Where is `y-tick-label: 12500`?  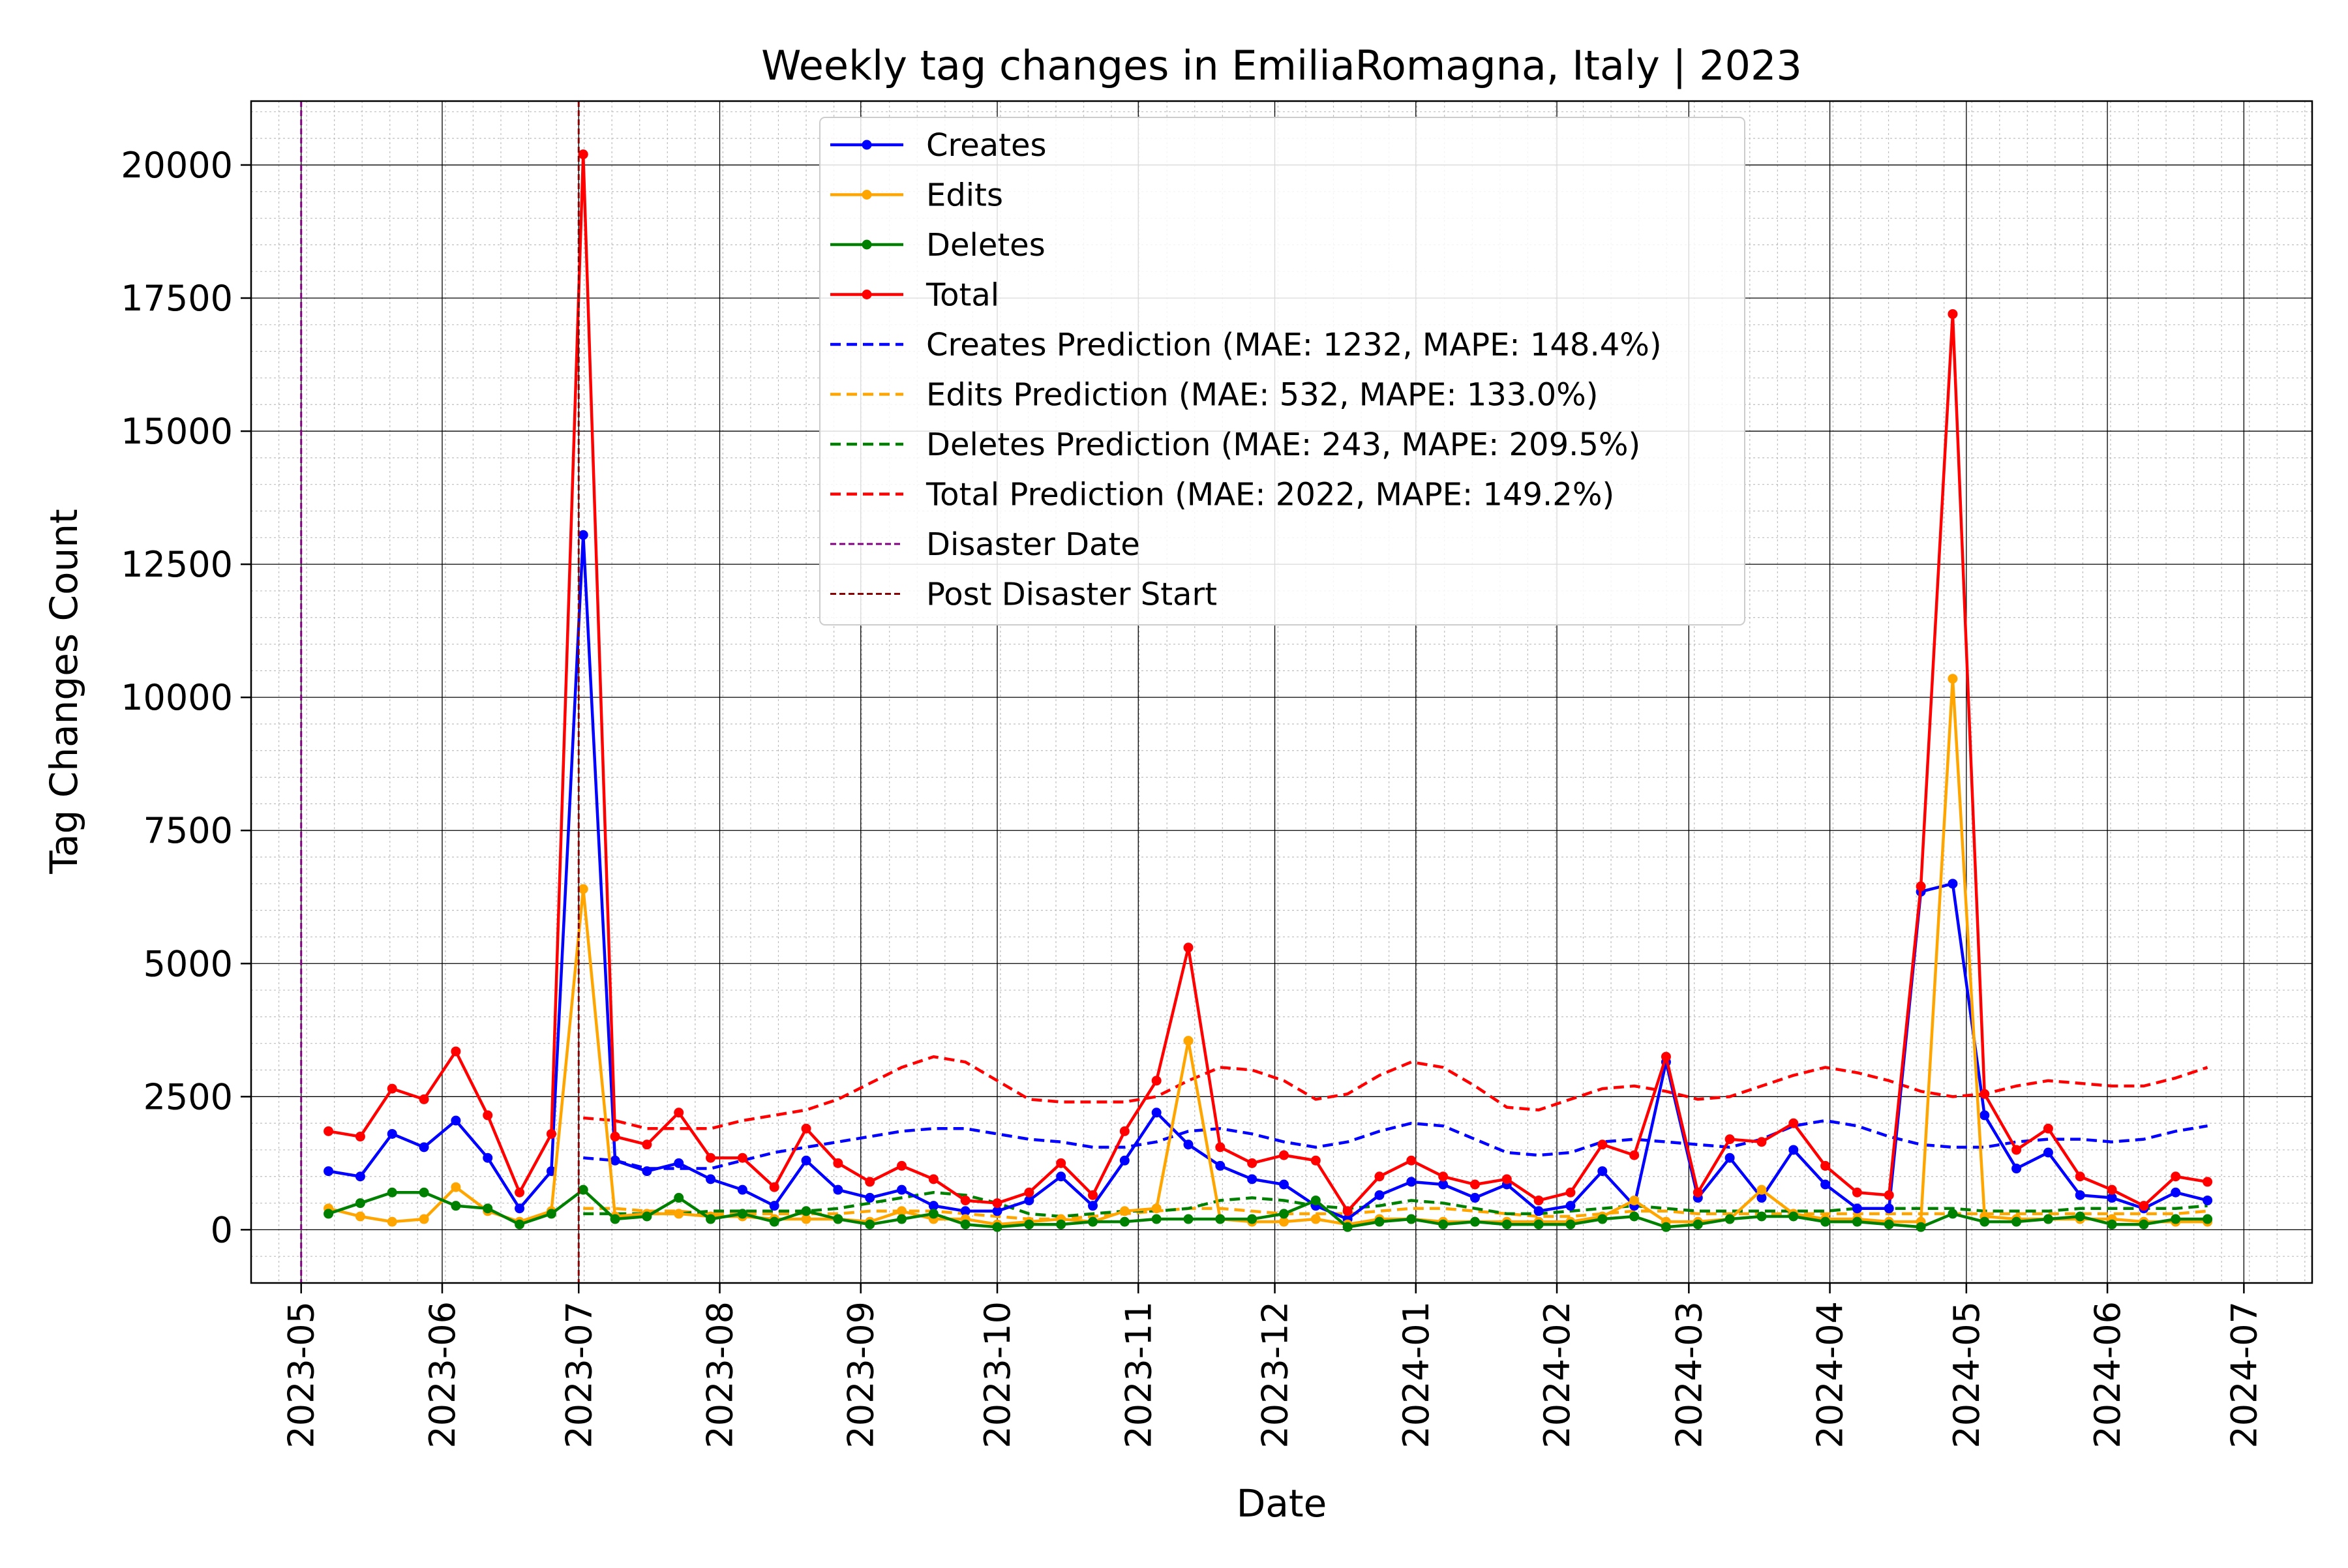 y-tick-label: 12500 is located at coordinates (177, 564).